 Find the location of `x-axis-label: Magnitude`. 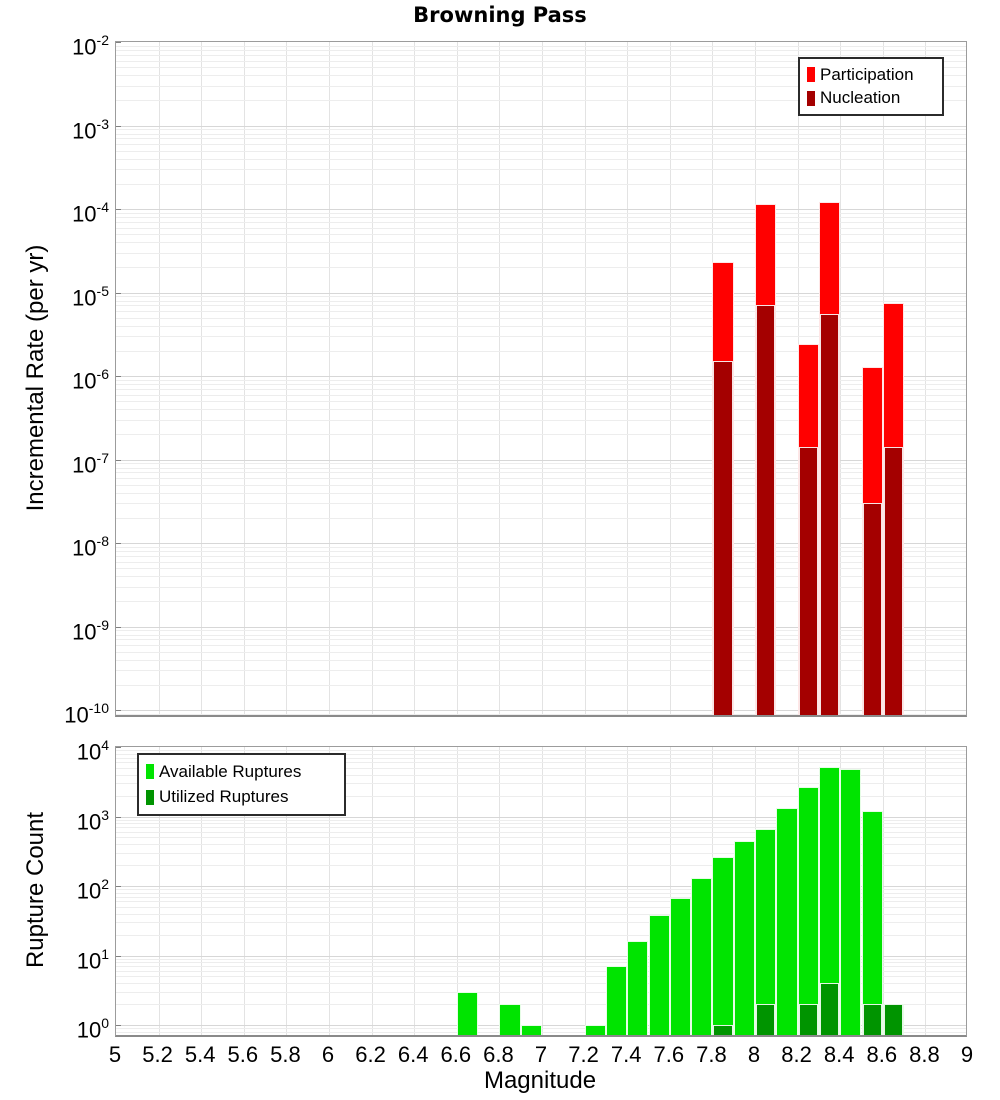

x-axis-label: Magnitude is located at coordinates (540, 1080).